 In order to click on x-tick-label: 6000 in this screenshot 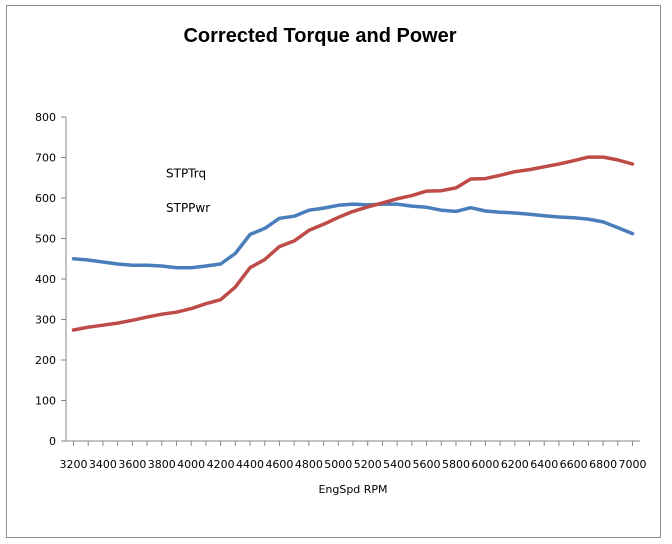, I will do `click(485, 464)`.